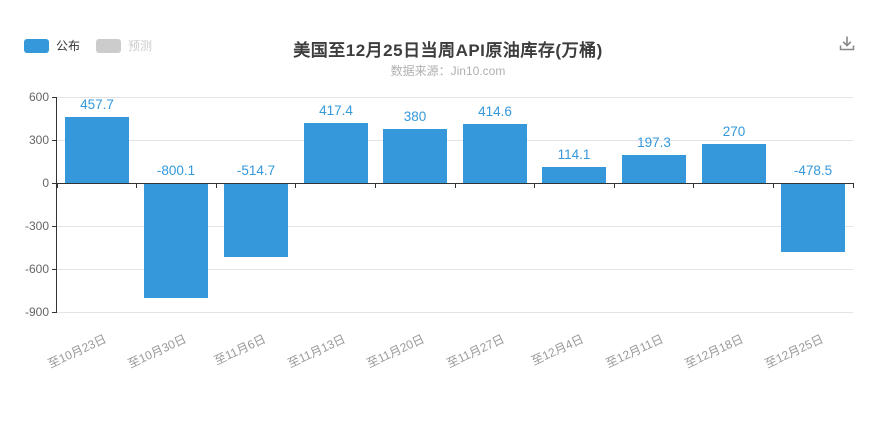 The width and height of the screenshot is (870, 431). Describe the element at coordinates (574, 154) in the screenshot. I see `bar-value-label: 114.1` at that location.